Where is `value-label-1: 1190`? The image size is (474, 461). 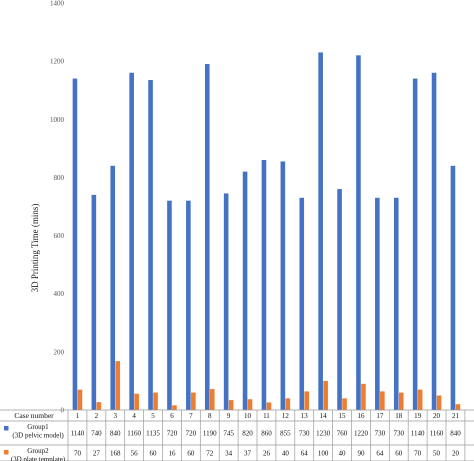 value-label-1: 1190 is located at coordinates (210, 434).